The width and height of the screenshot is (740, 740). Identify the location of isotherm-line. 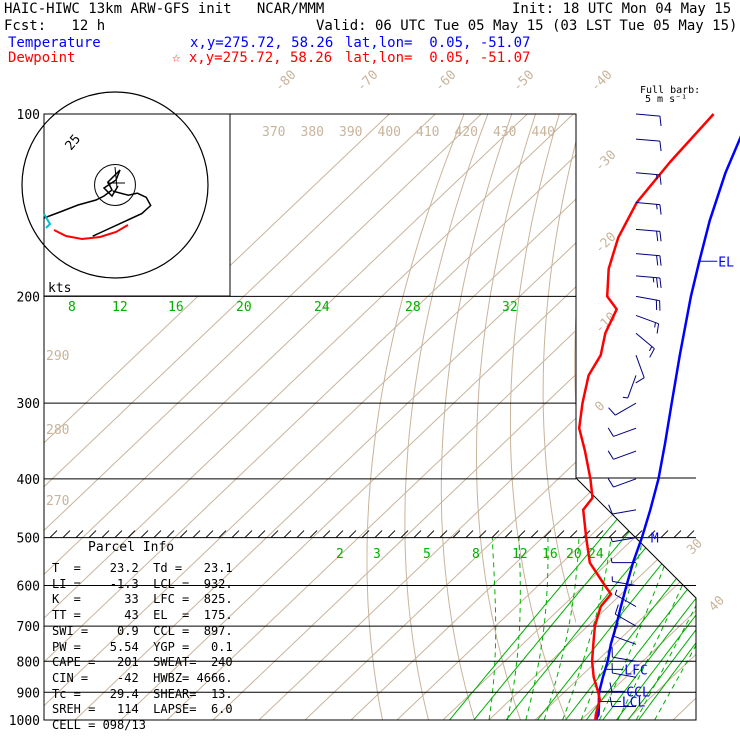
(638, 417).